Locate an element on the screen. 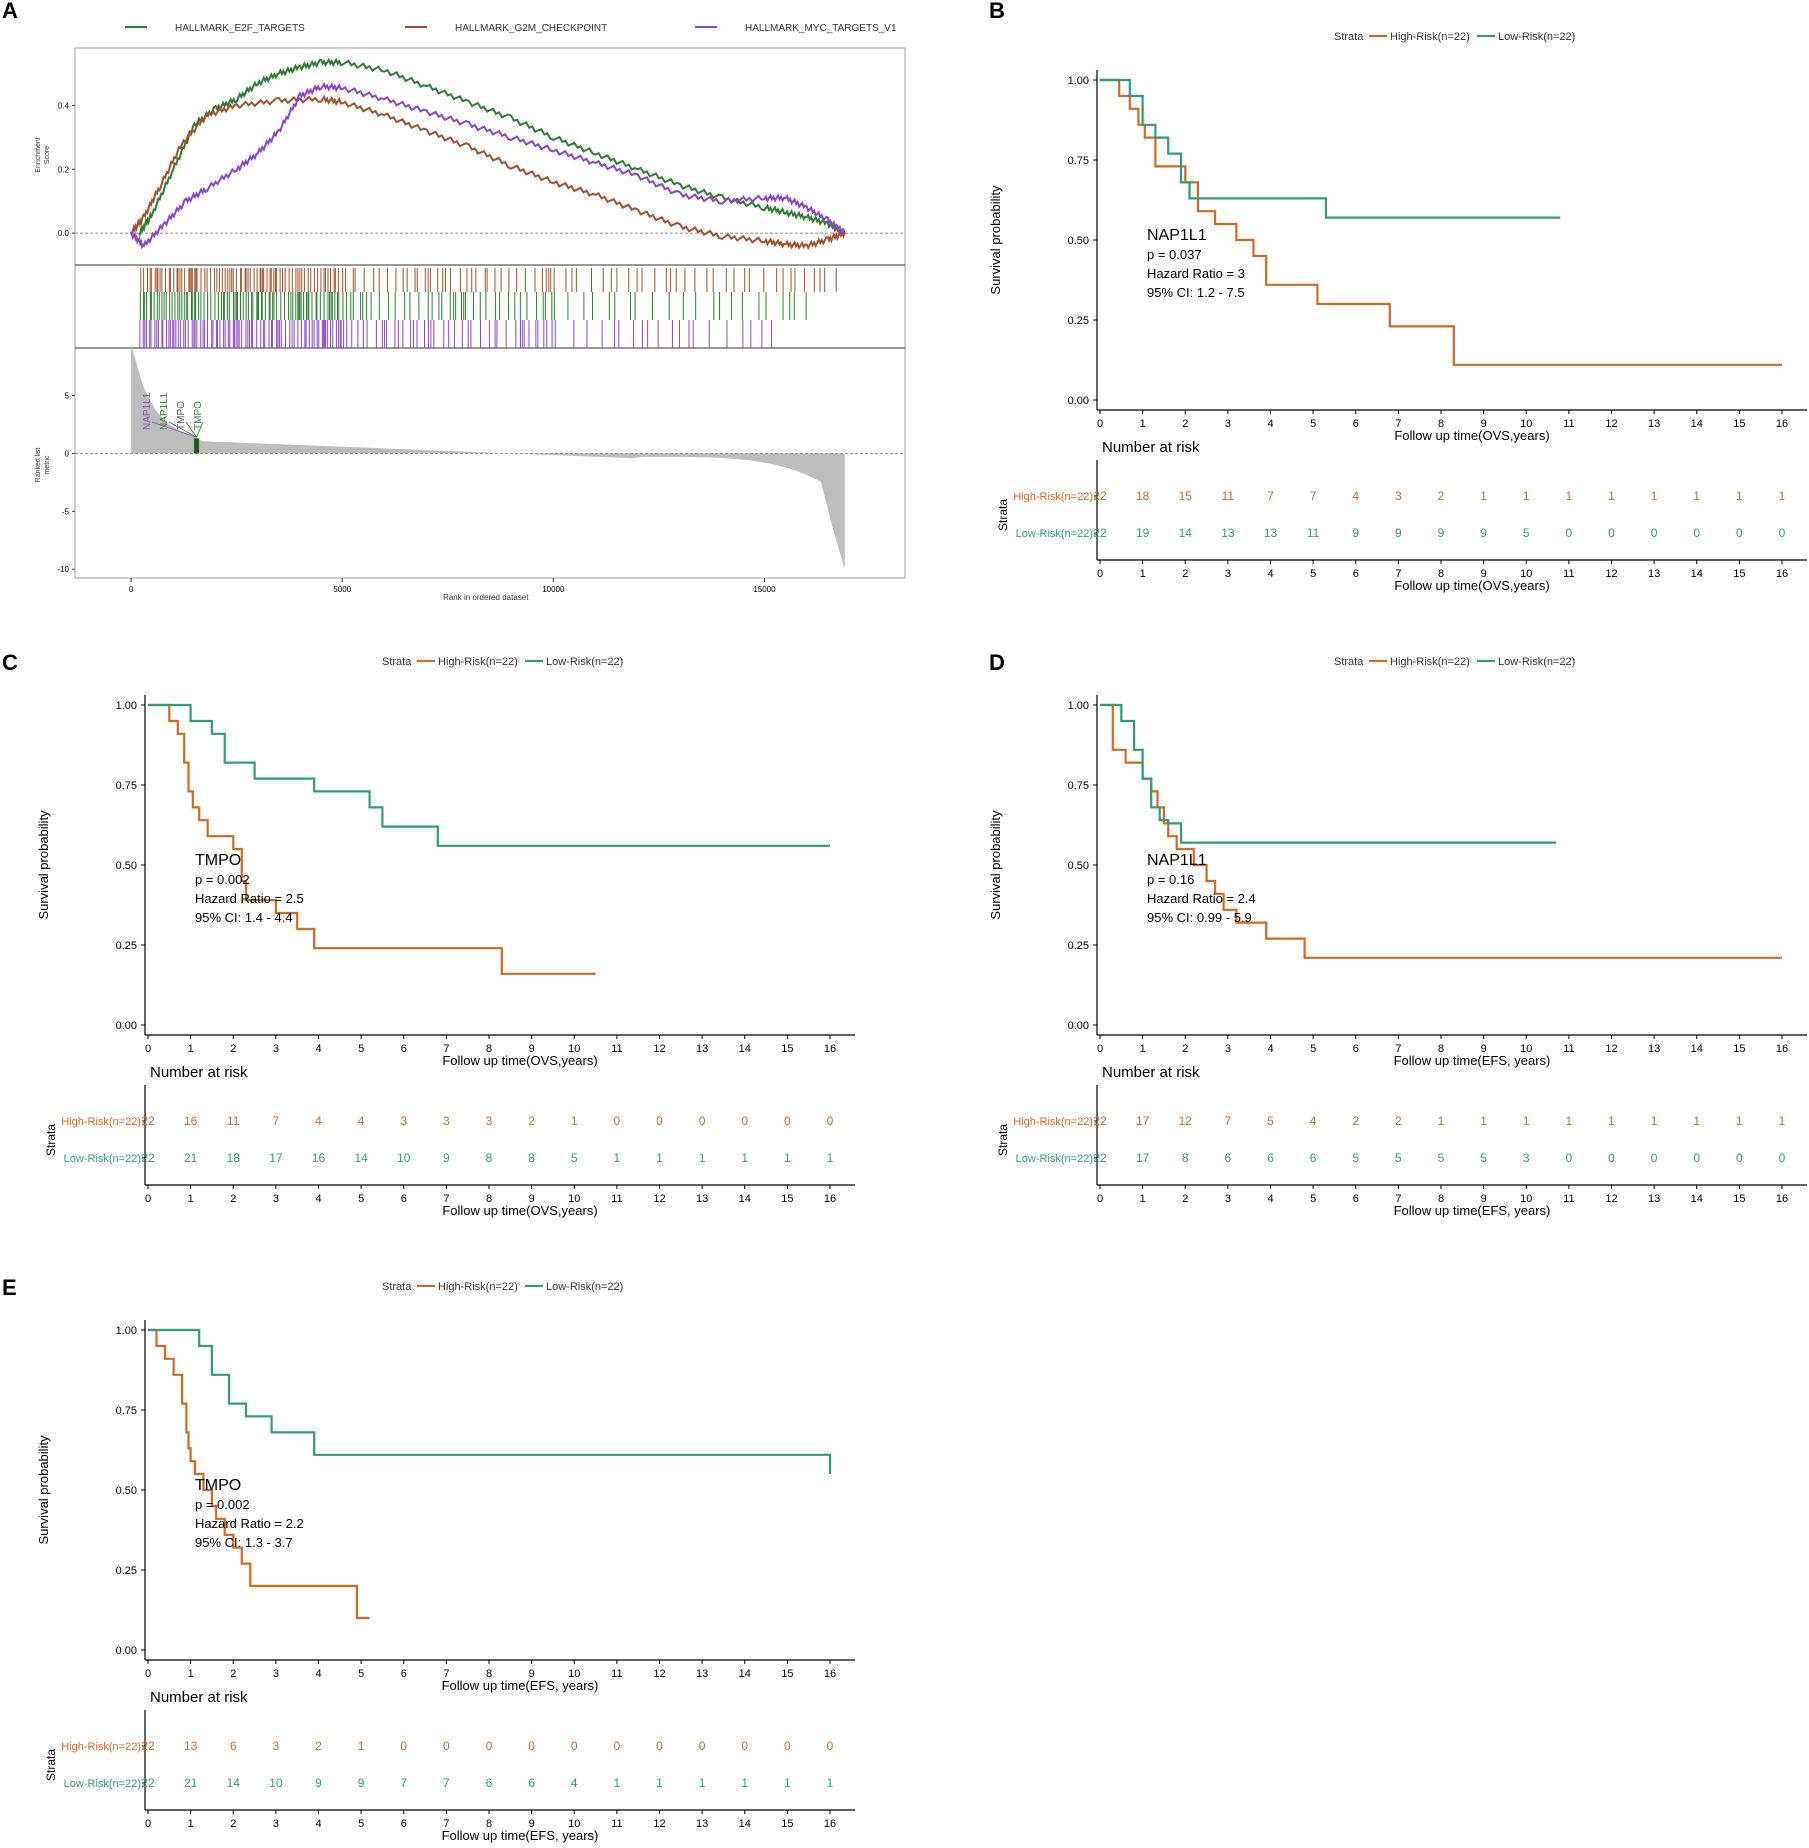 Image resolution: width=1809 pixels, height=1848 pixels. y-tick-label: 0.75 is located at coordinates (126, 1411).